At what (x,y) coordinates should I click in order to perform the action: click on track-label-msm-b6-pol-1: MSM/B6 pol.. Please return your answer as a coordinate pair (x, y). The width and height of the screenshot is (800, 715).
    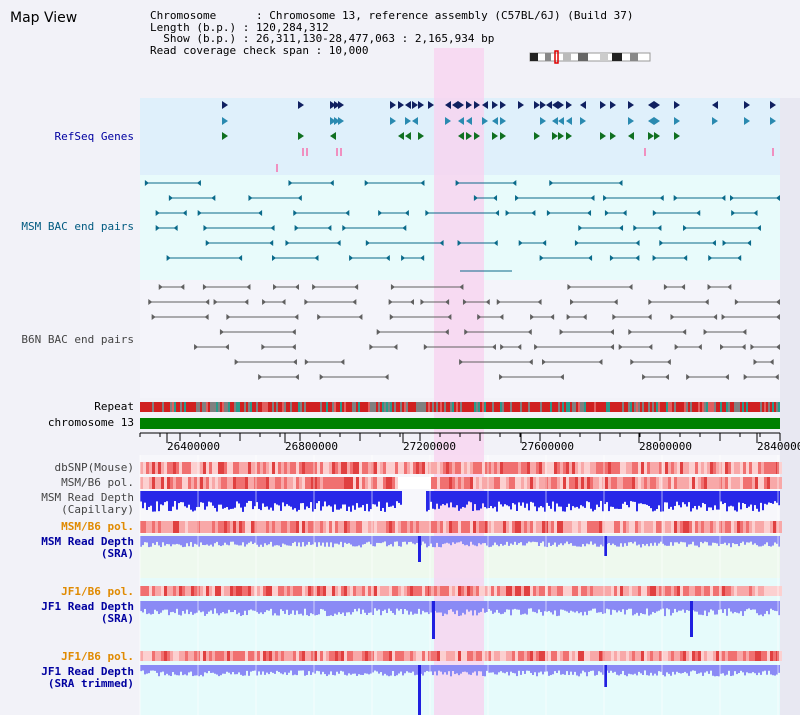
    Looking at the image, I should click on (97, 482).